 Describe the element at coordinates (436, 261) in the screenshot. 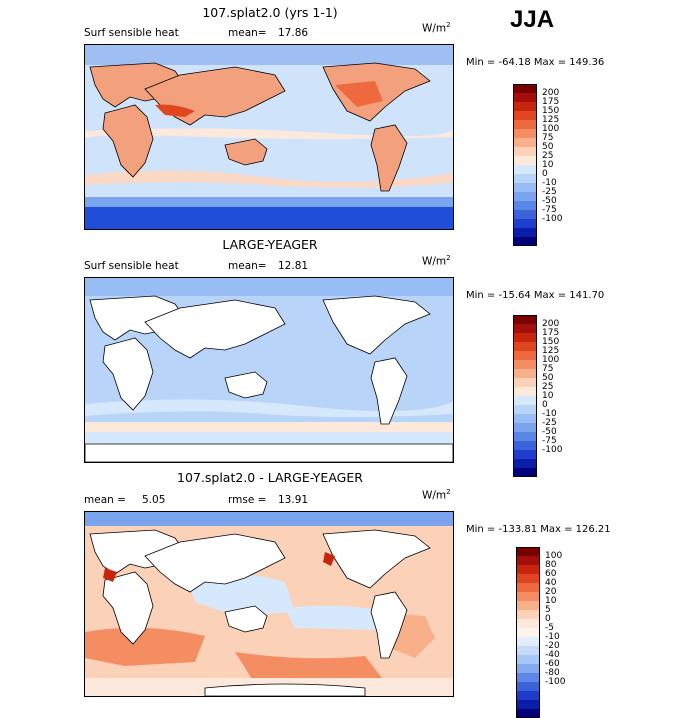

I see `panel2-units: W/m2` at that location.